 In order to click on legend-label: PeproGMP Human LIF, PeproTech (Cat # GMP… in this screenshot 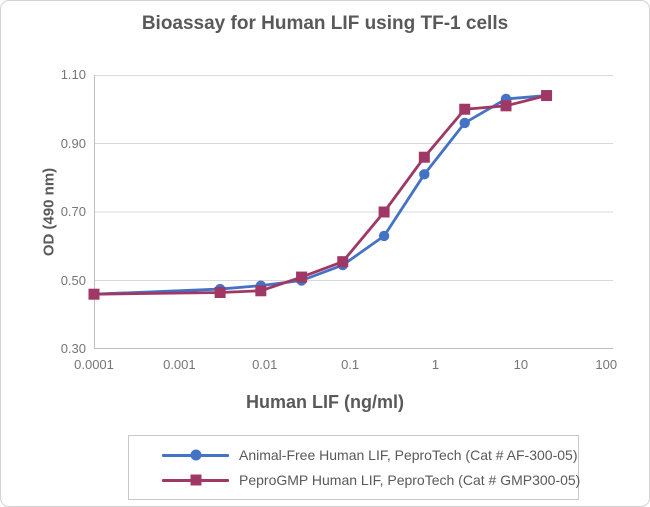, I will do `click(410, 480)`.